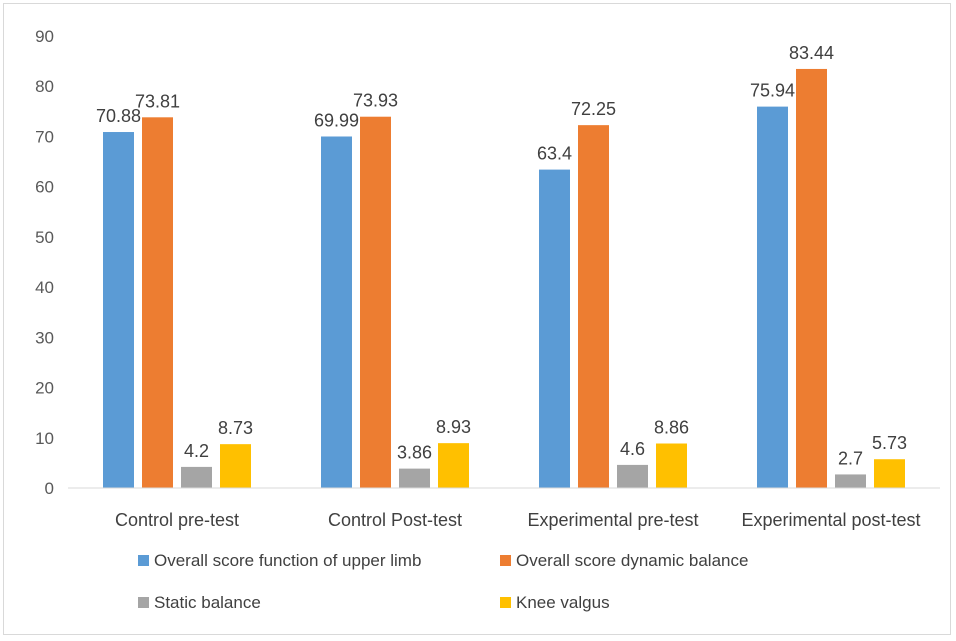 The image size is (956, 641). I want to click on y-tick-label: 20, so click(44, 388).